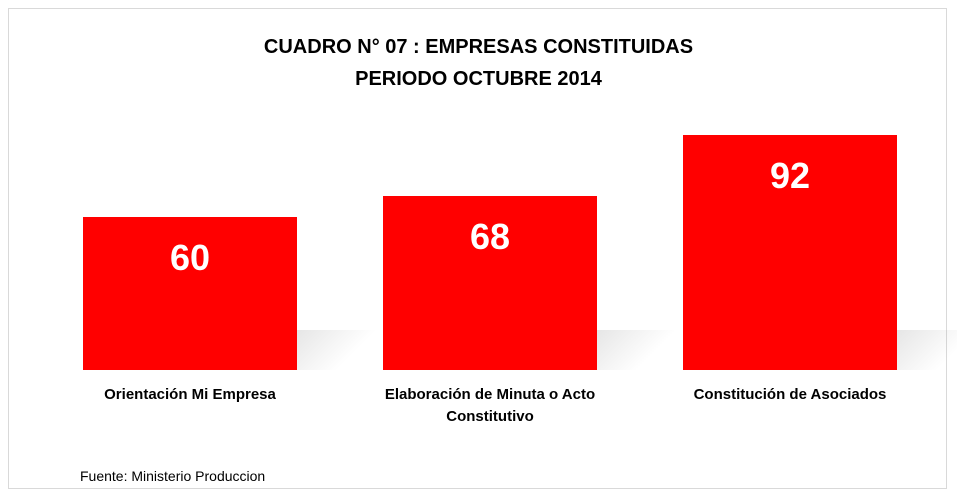 Image resolution: width=957 pixels, height=499 pixels. Describe the element at coordinates (190, 257) in the screenshot. I see `value-label: 60` at that location.